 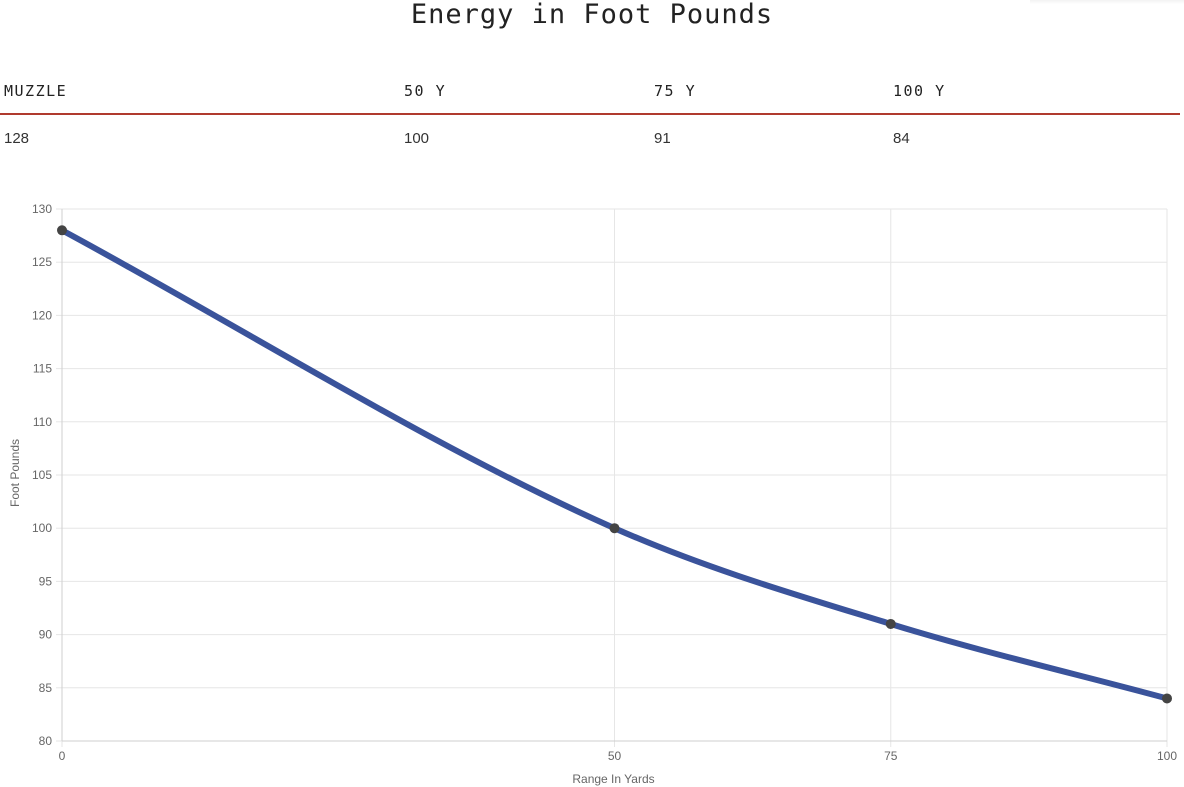 What do you see at coordinates (42, 422) in the screenshot?
I see `y-tick-label: 110` at bounding box center [42, 422].